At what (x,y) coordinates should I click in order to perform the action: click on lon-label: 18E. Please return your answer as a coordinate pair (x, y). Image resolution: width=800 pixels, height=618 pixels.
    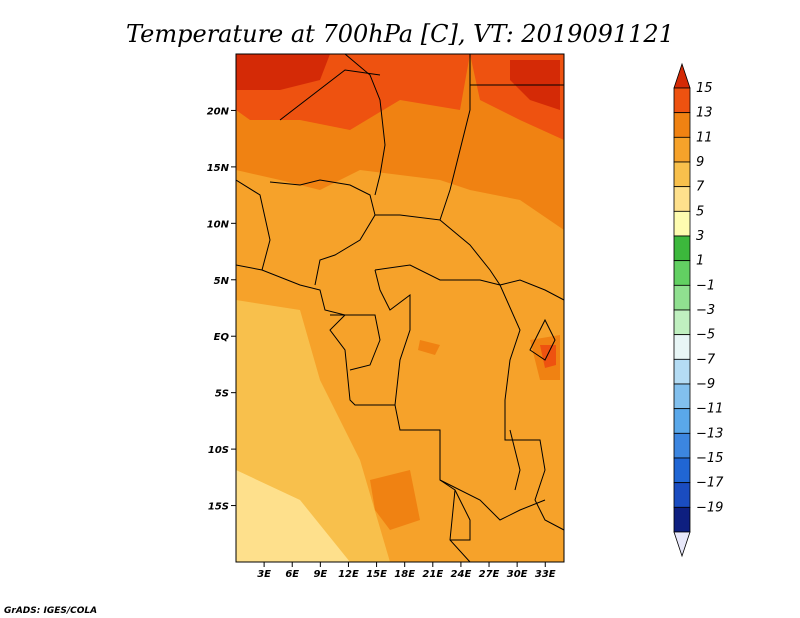
    Looking at the image, I should click on (404, 574).